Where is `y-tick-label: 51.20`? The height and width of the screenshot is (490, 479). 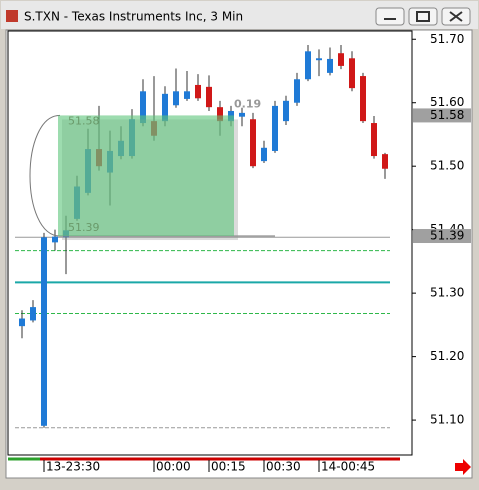 y-tick-label: 51.20 is located at coordinates (447, 356).